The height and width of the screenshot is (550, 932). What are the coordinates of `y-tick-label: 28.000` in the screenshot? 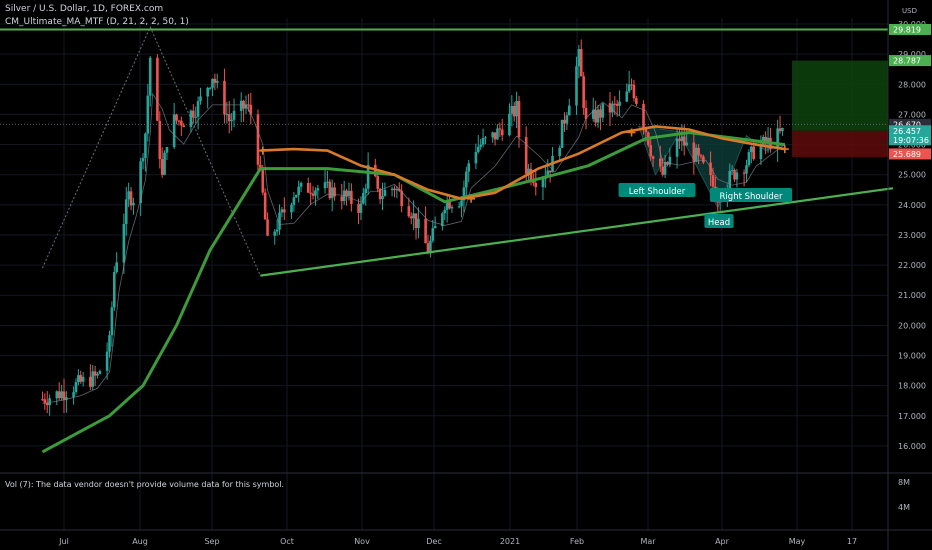 It's located at (912, 84).